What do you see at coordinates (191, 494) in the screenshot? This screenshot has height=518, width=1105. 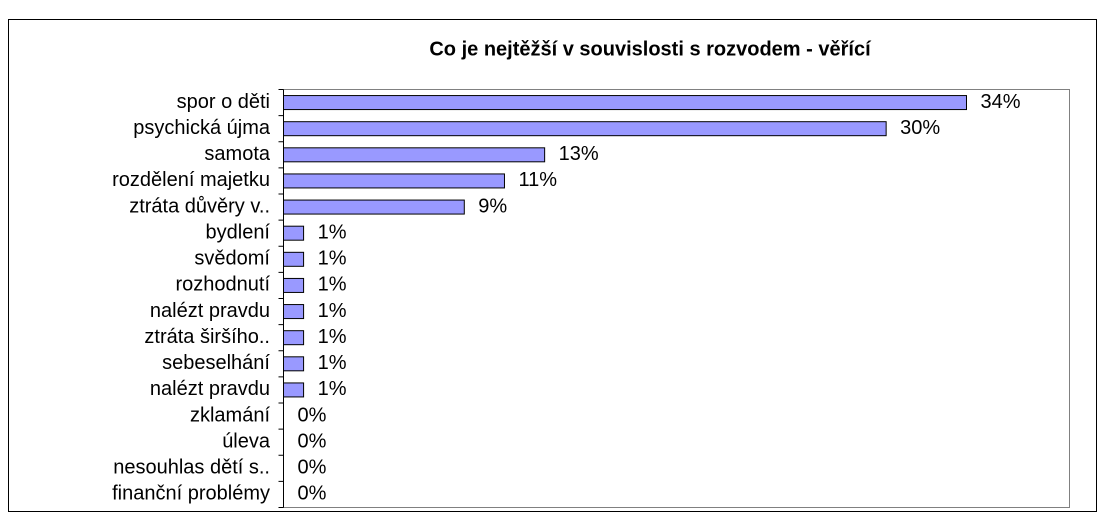 I see `category-label: finanční problémy` at bounding box center [191, 494].